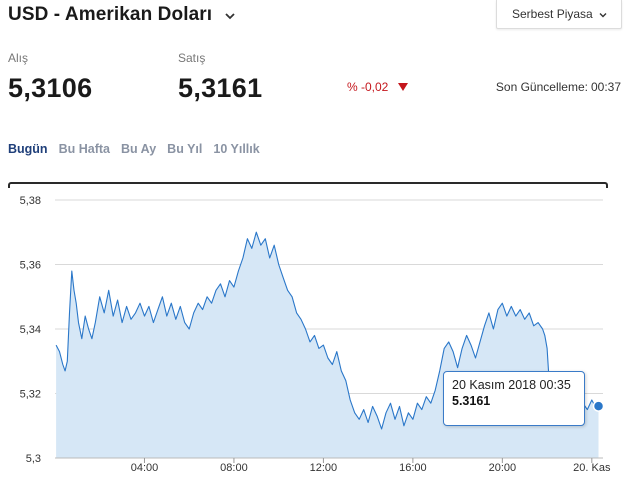 The width and height of the screenshot is (627, 480). What do you see at coordinates (145, 468) in the screenshot?
I see `x-tick-label: 04:00` at bounding box center [145, 468].